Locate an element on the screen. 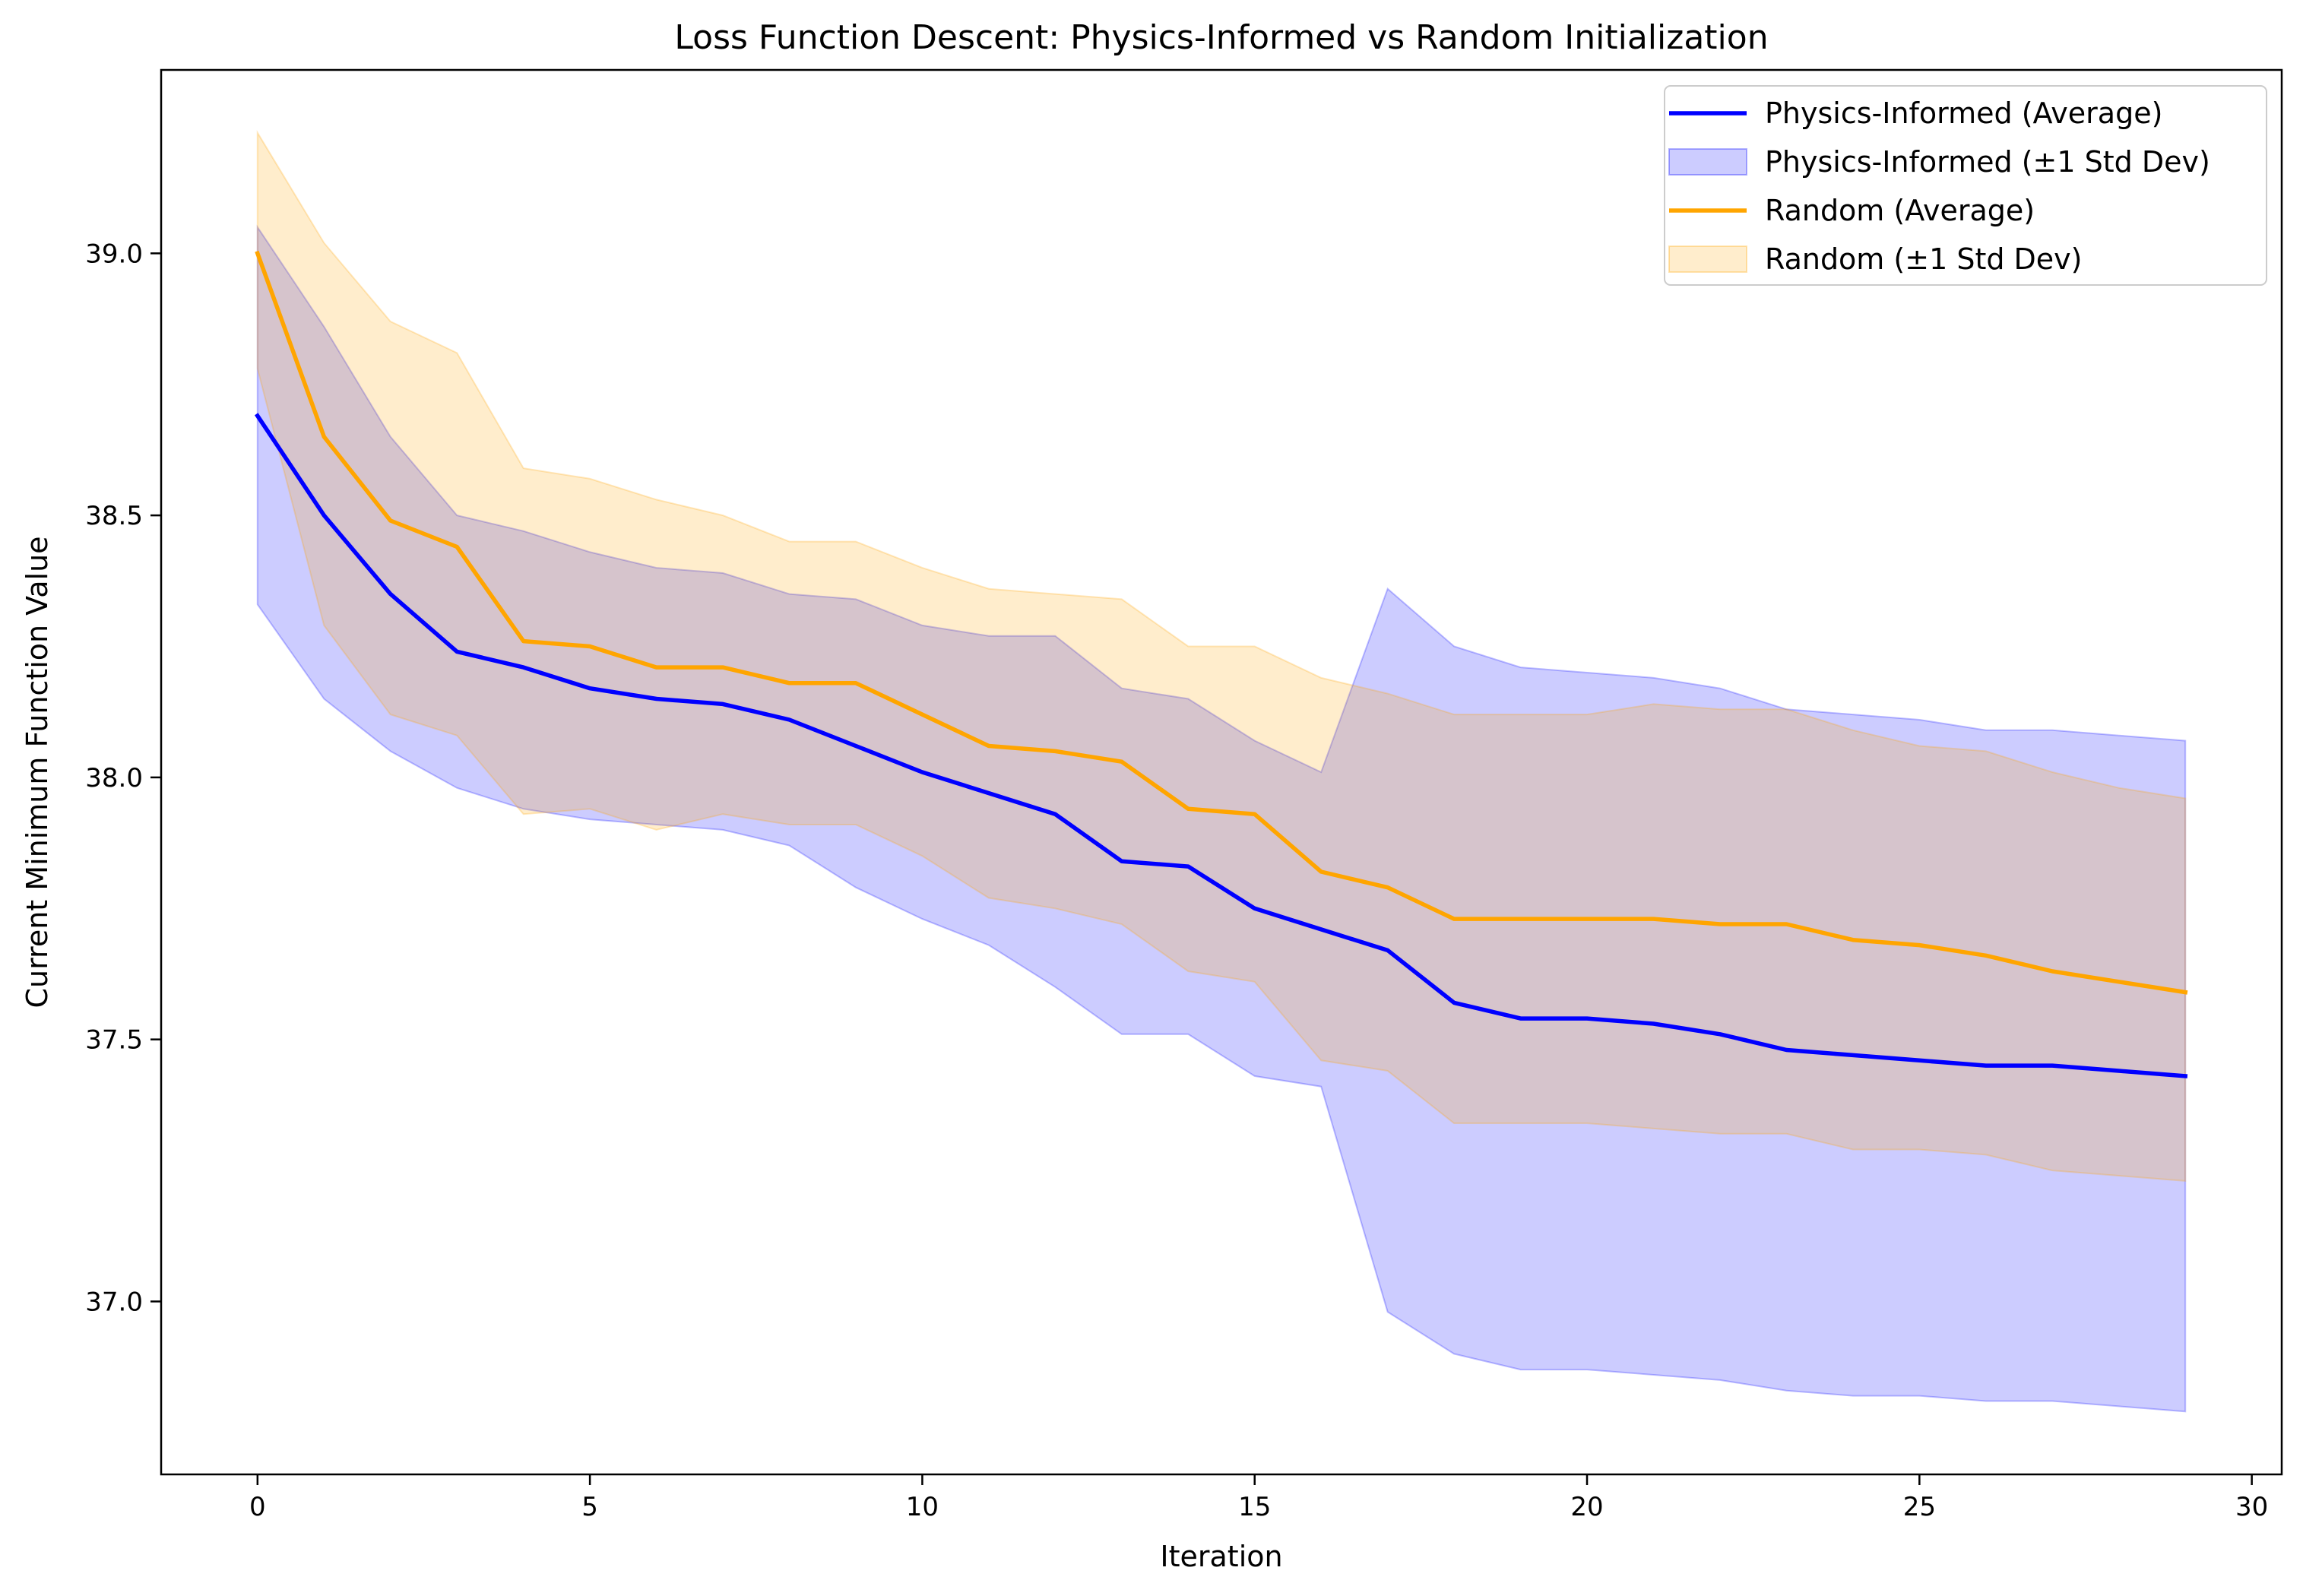  legend-label: Random (±1 Std Dev) is located at coordinates (1924, 259).